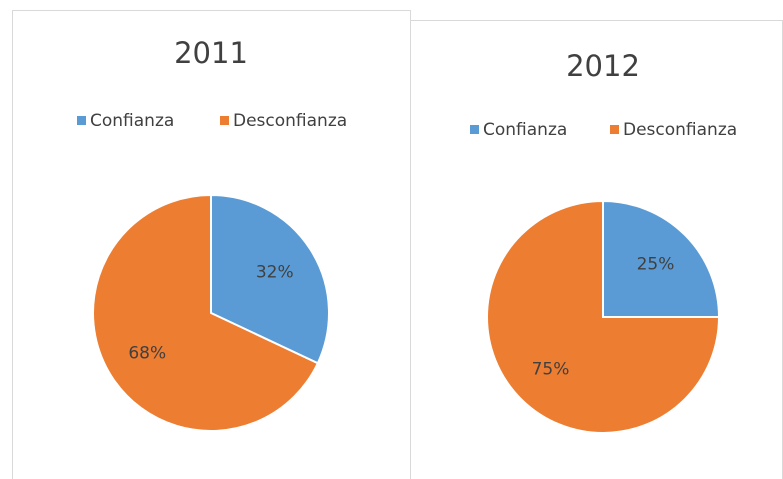 The image size is (783, 479). Describe the element at coordinates (603, 66) in the screenshot. I see `chart-title: 2012` at that location.